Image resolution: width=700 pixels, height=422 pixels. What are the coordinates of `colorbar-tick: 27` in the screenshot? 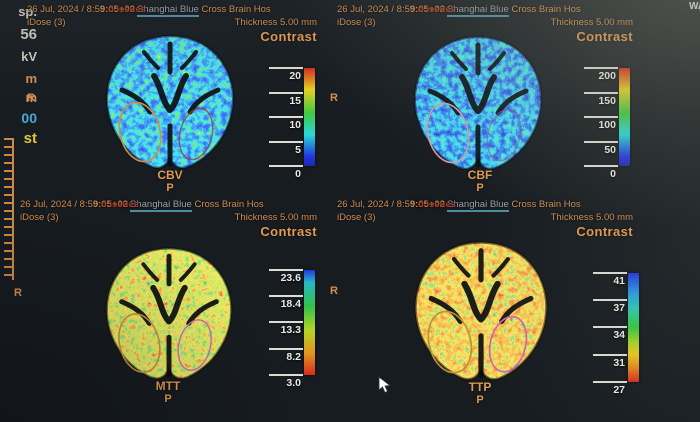 It's located at (619, 390).